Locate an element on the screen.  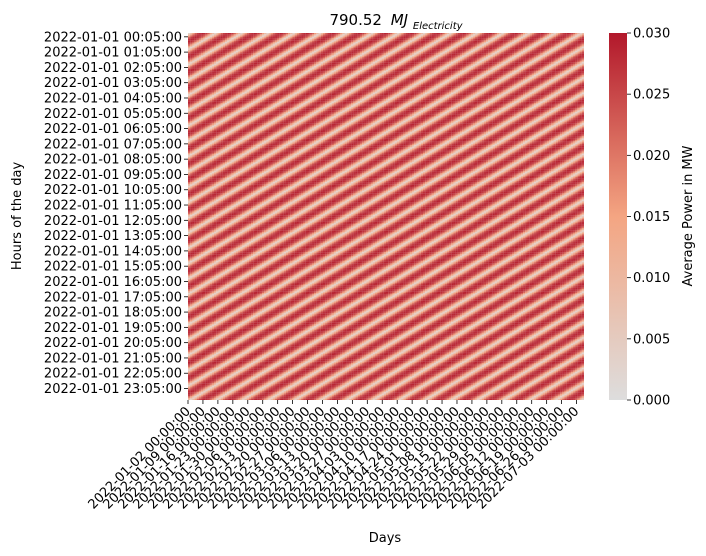
colorbar-tick-label: 0.010 is located at coordinates (651, 278).